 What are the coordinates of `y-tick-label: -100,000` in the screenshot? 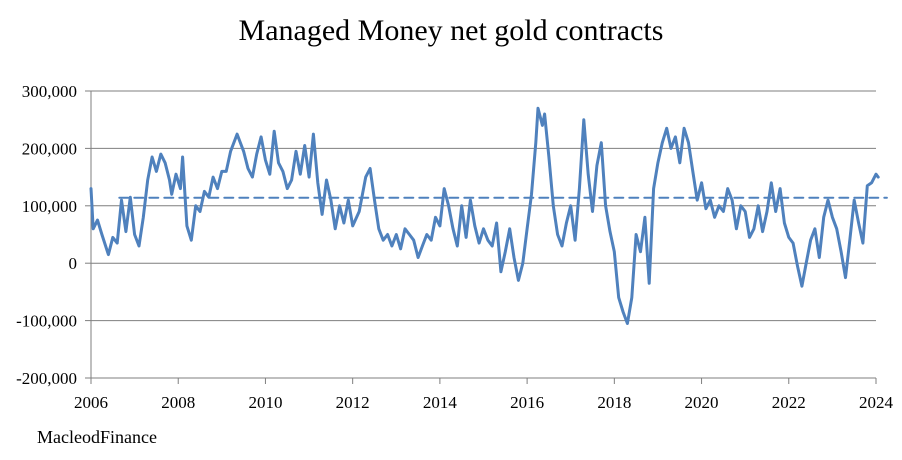 It's located at (46, 321).